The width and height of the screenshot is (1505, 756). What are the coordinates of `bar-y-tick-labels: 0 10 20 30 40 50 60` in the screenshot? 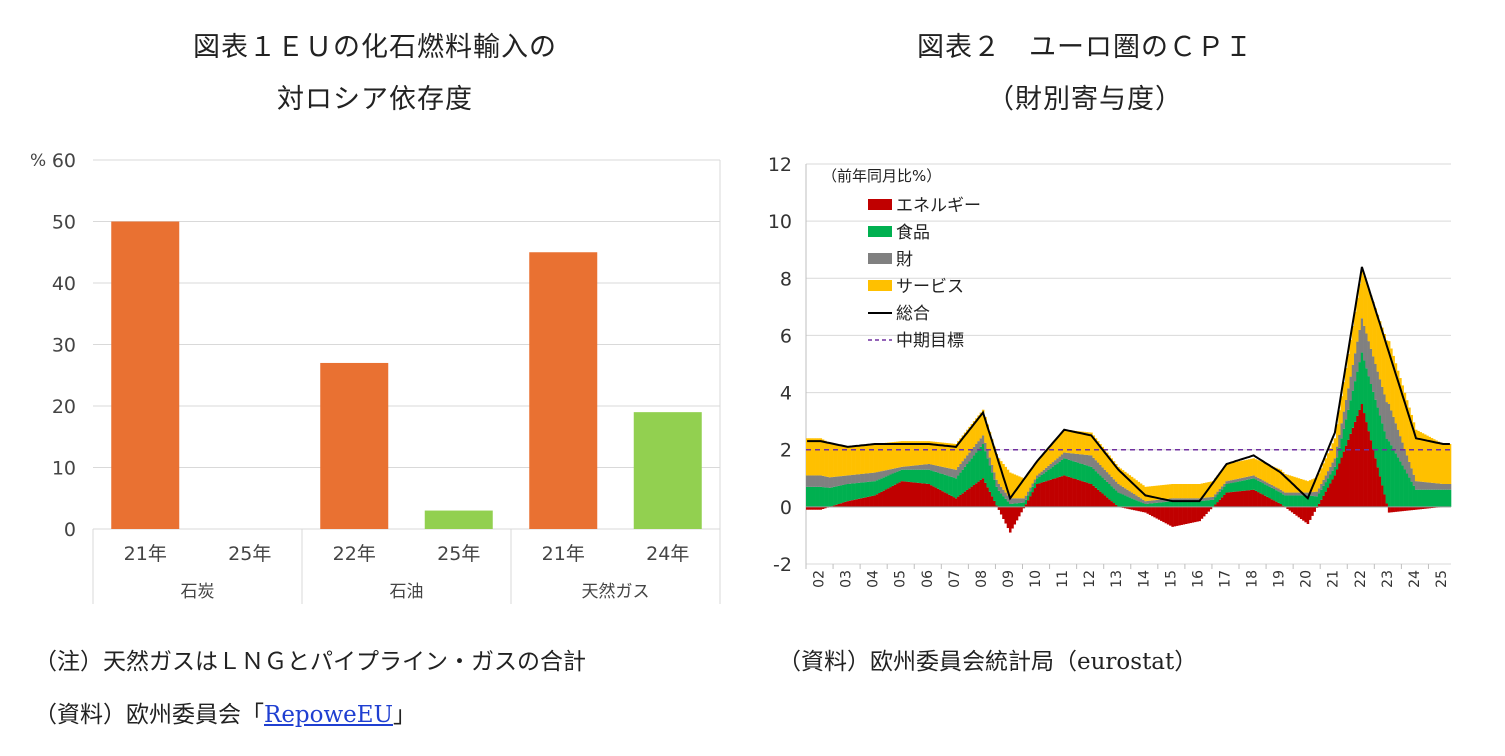 It's located at (64, 345).